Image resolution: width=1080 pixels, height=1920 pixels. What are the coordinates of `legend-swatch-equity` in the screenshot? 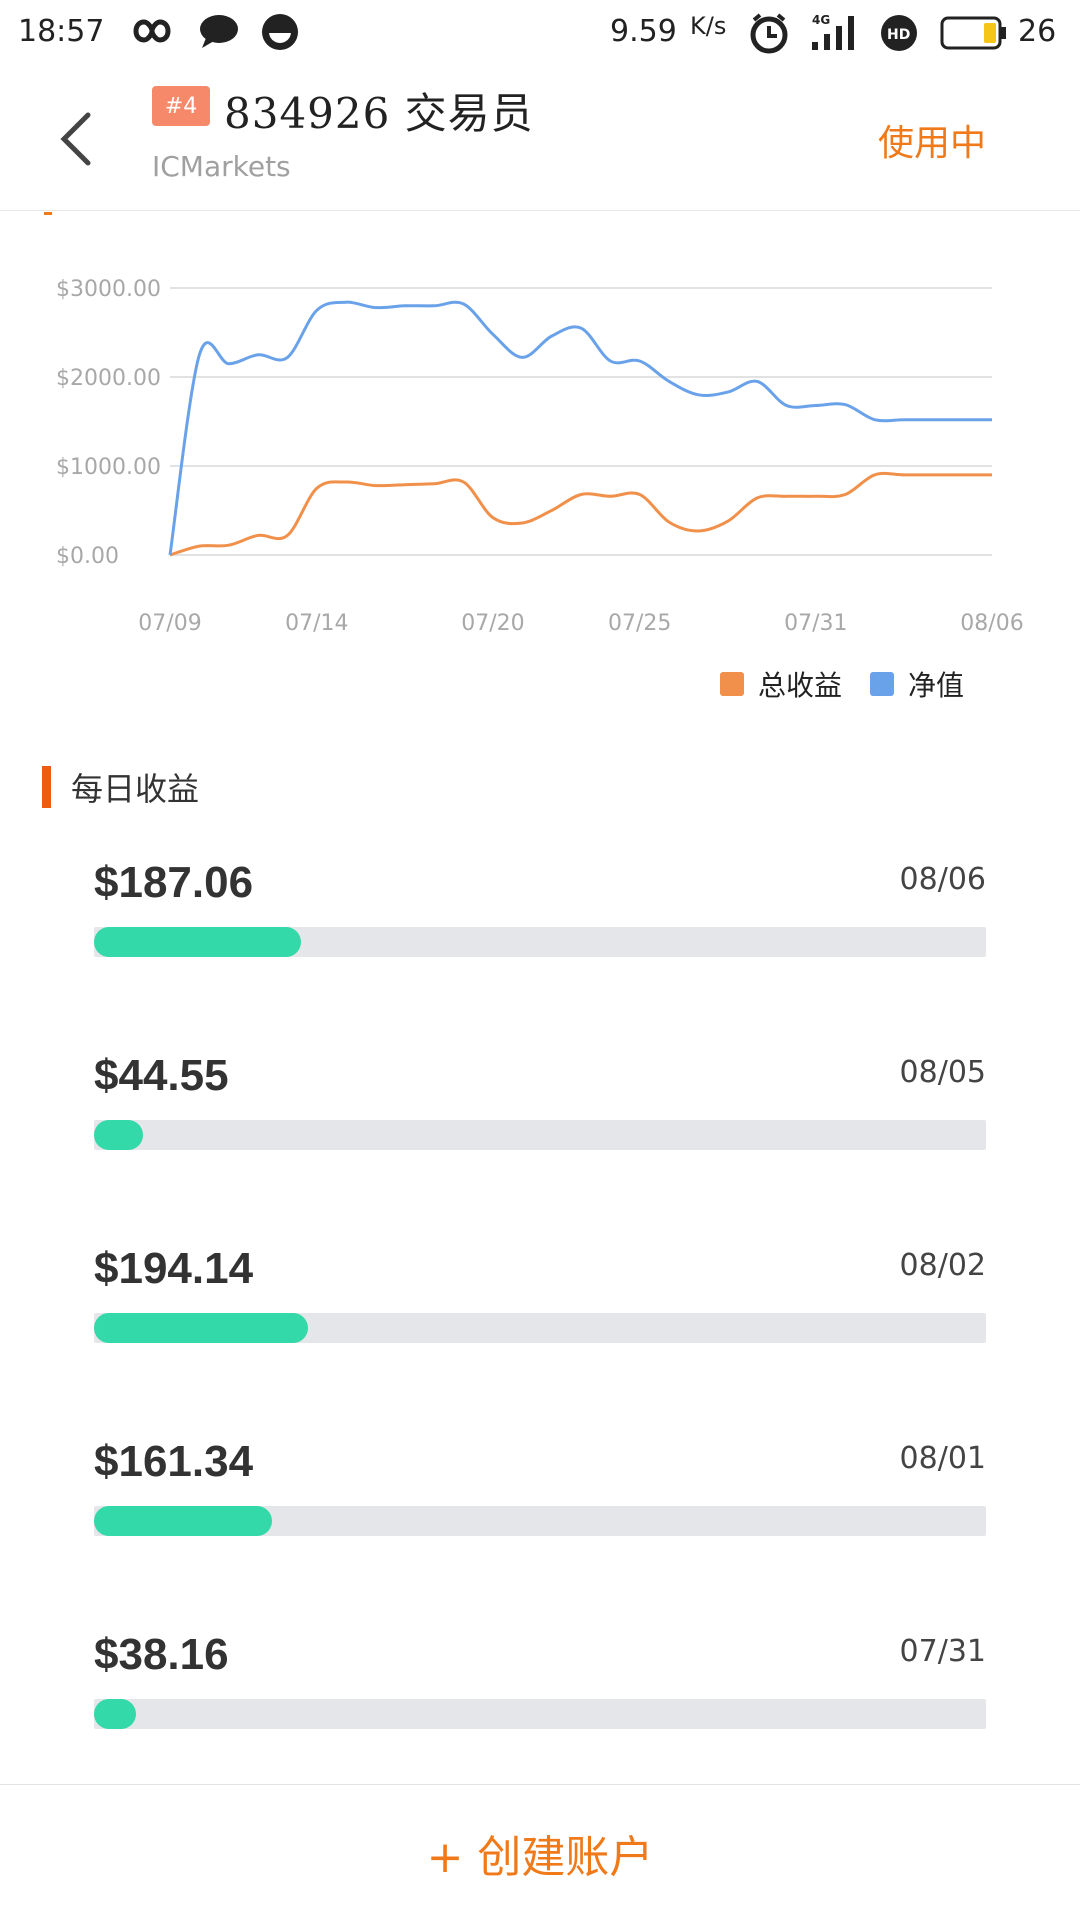 It's located at (881, 684).